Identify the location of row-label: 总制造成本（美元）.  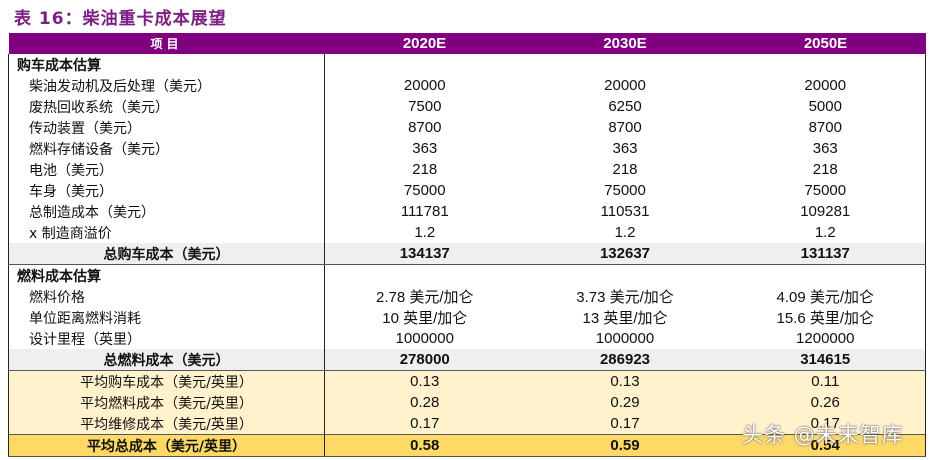
(166, 211).